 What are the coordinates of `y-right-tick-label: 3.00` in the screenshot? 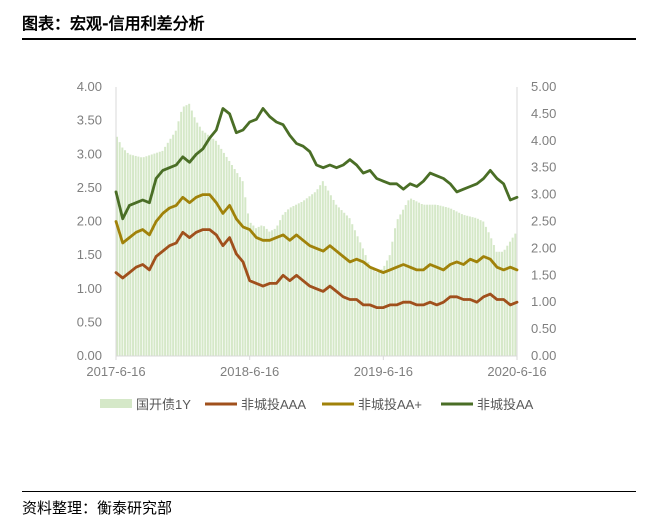 It's located at (543, 194).